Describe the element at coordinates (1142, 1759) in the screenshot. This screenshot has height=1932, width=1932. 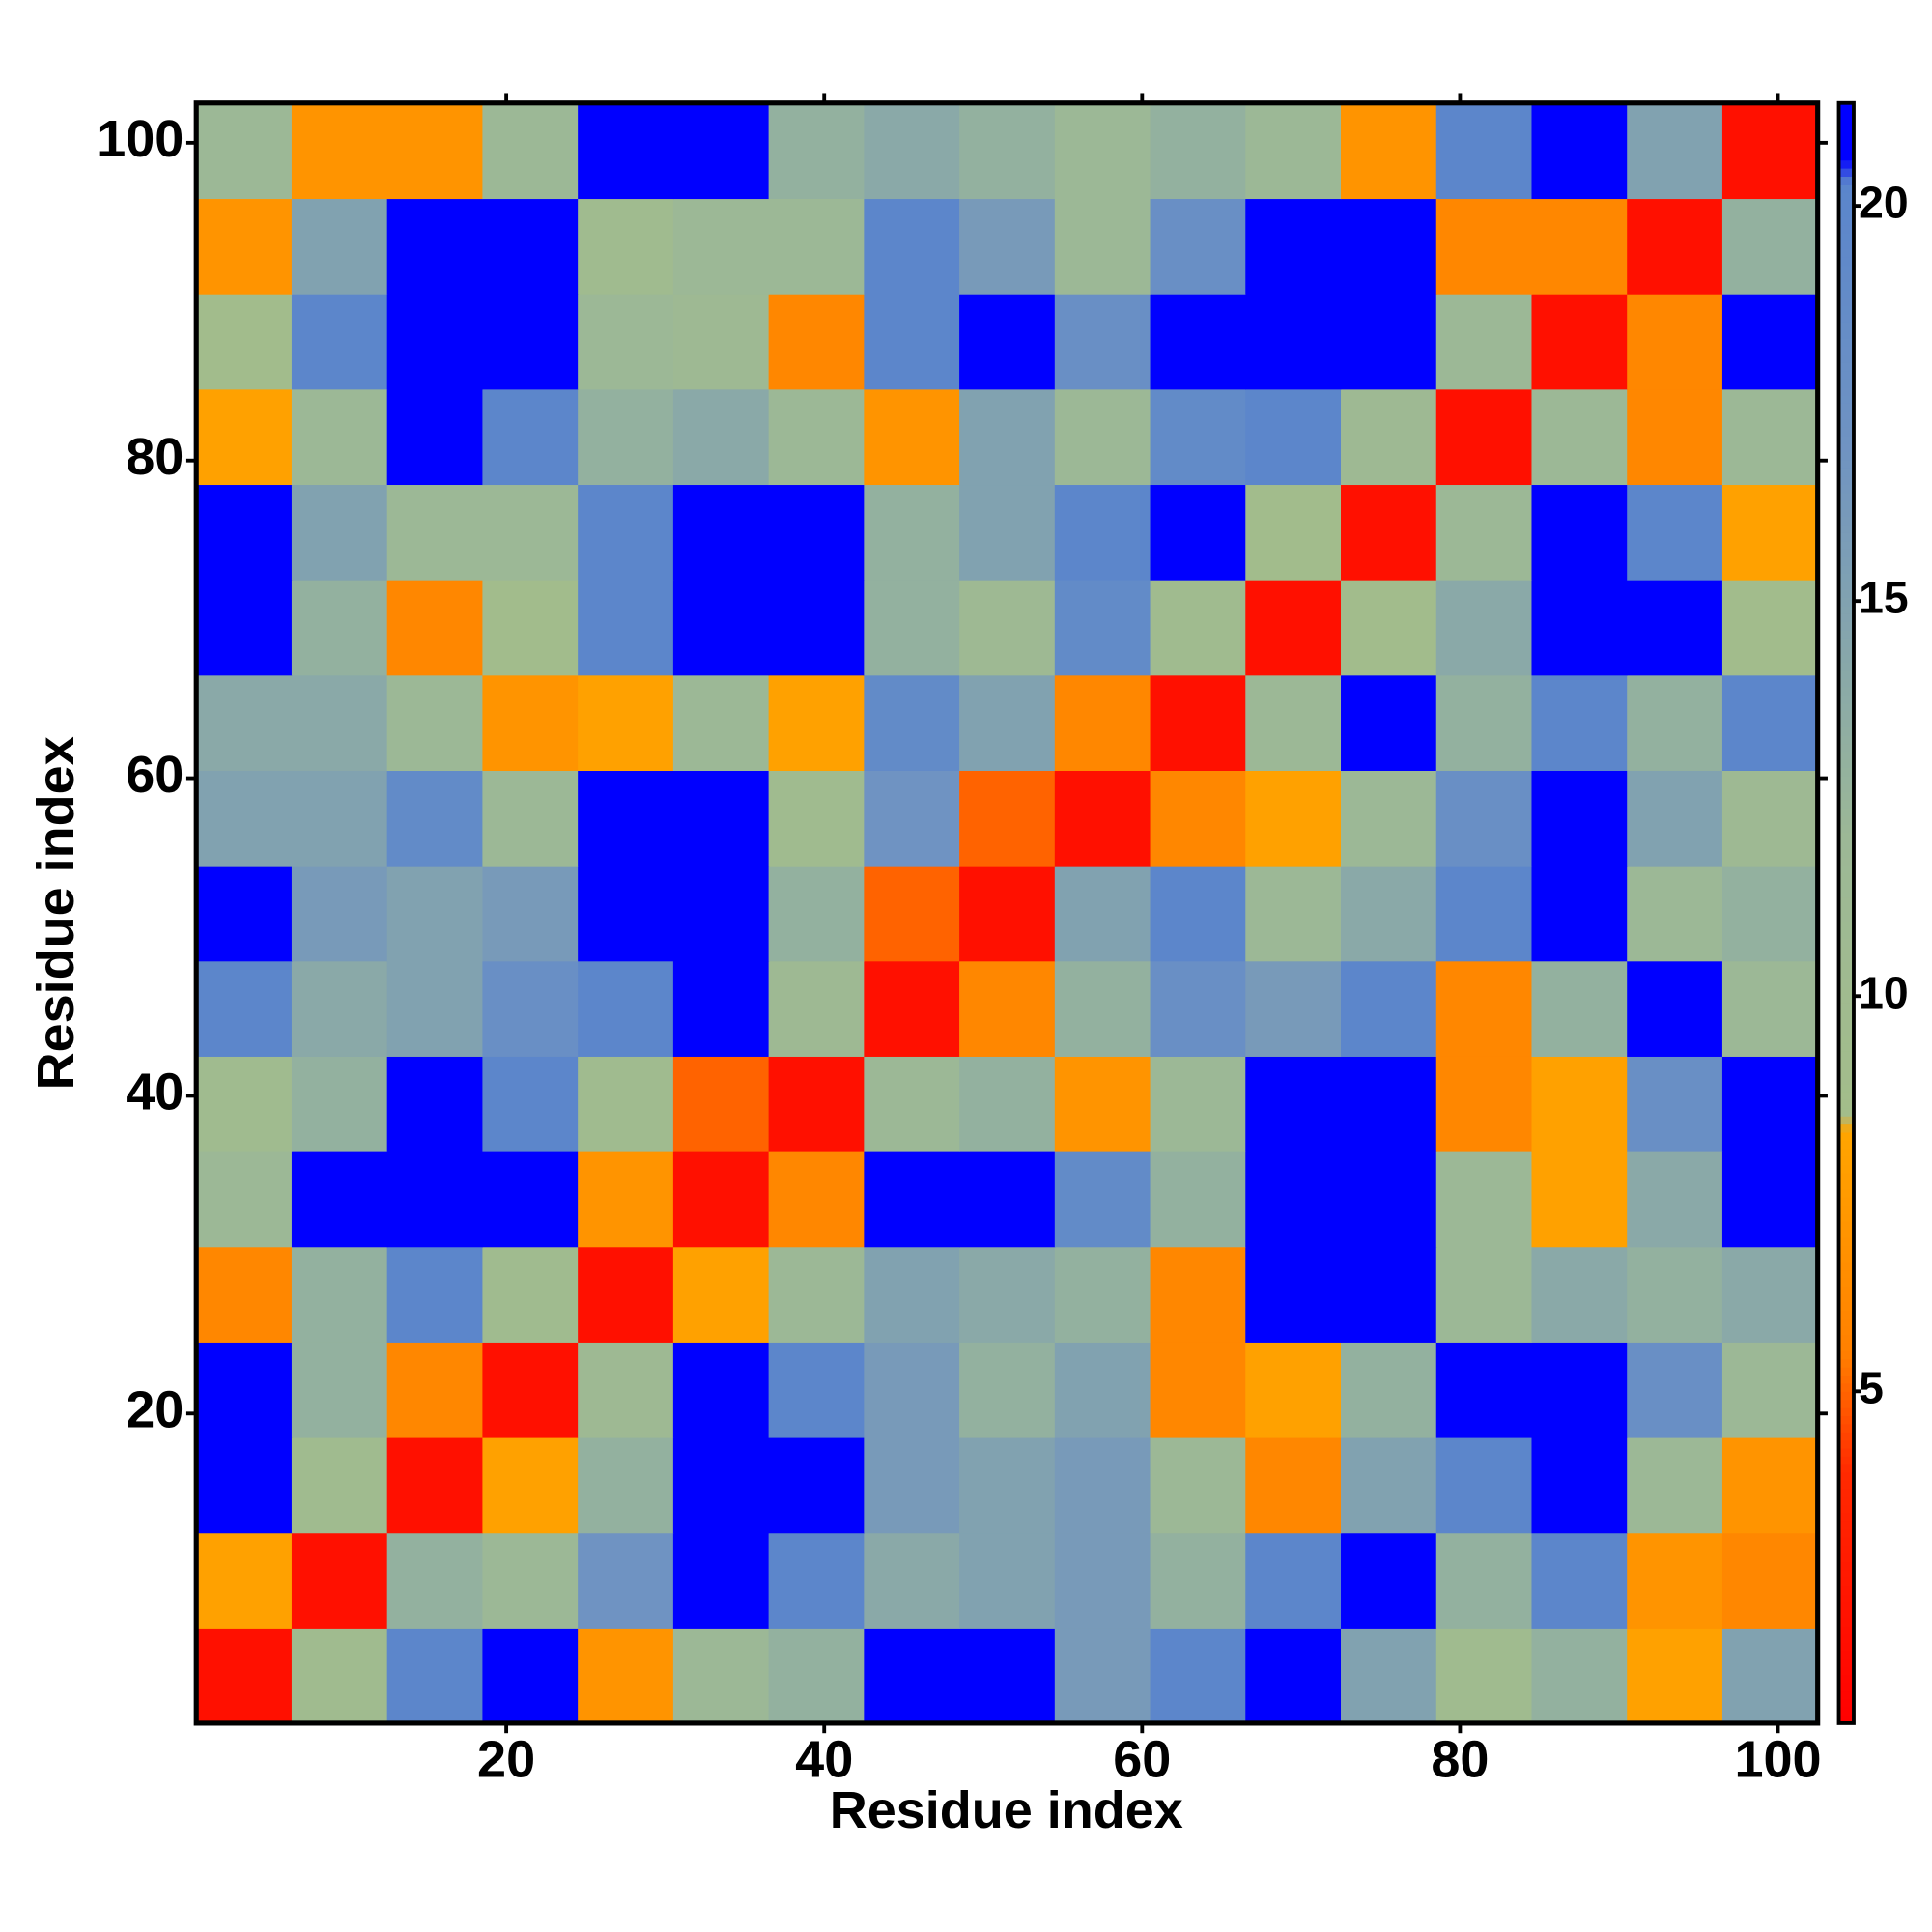
I see `x-tick-label: 60` at that location.